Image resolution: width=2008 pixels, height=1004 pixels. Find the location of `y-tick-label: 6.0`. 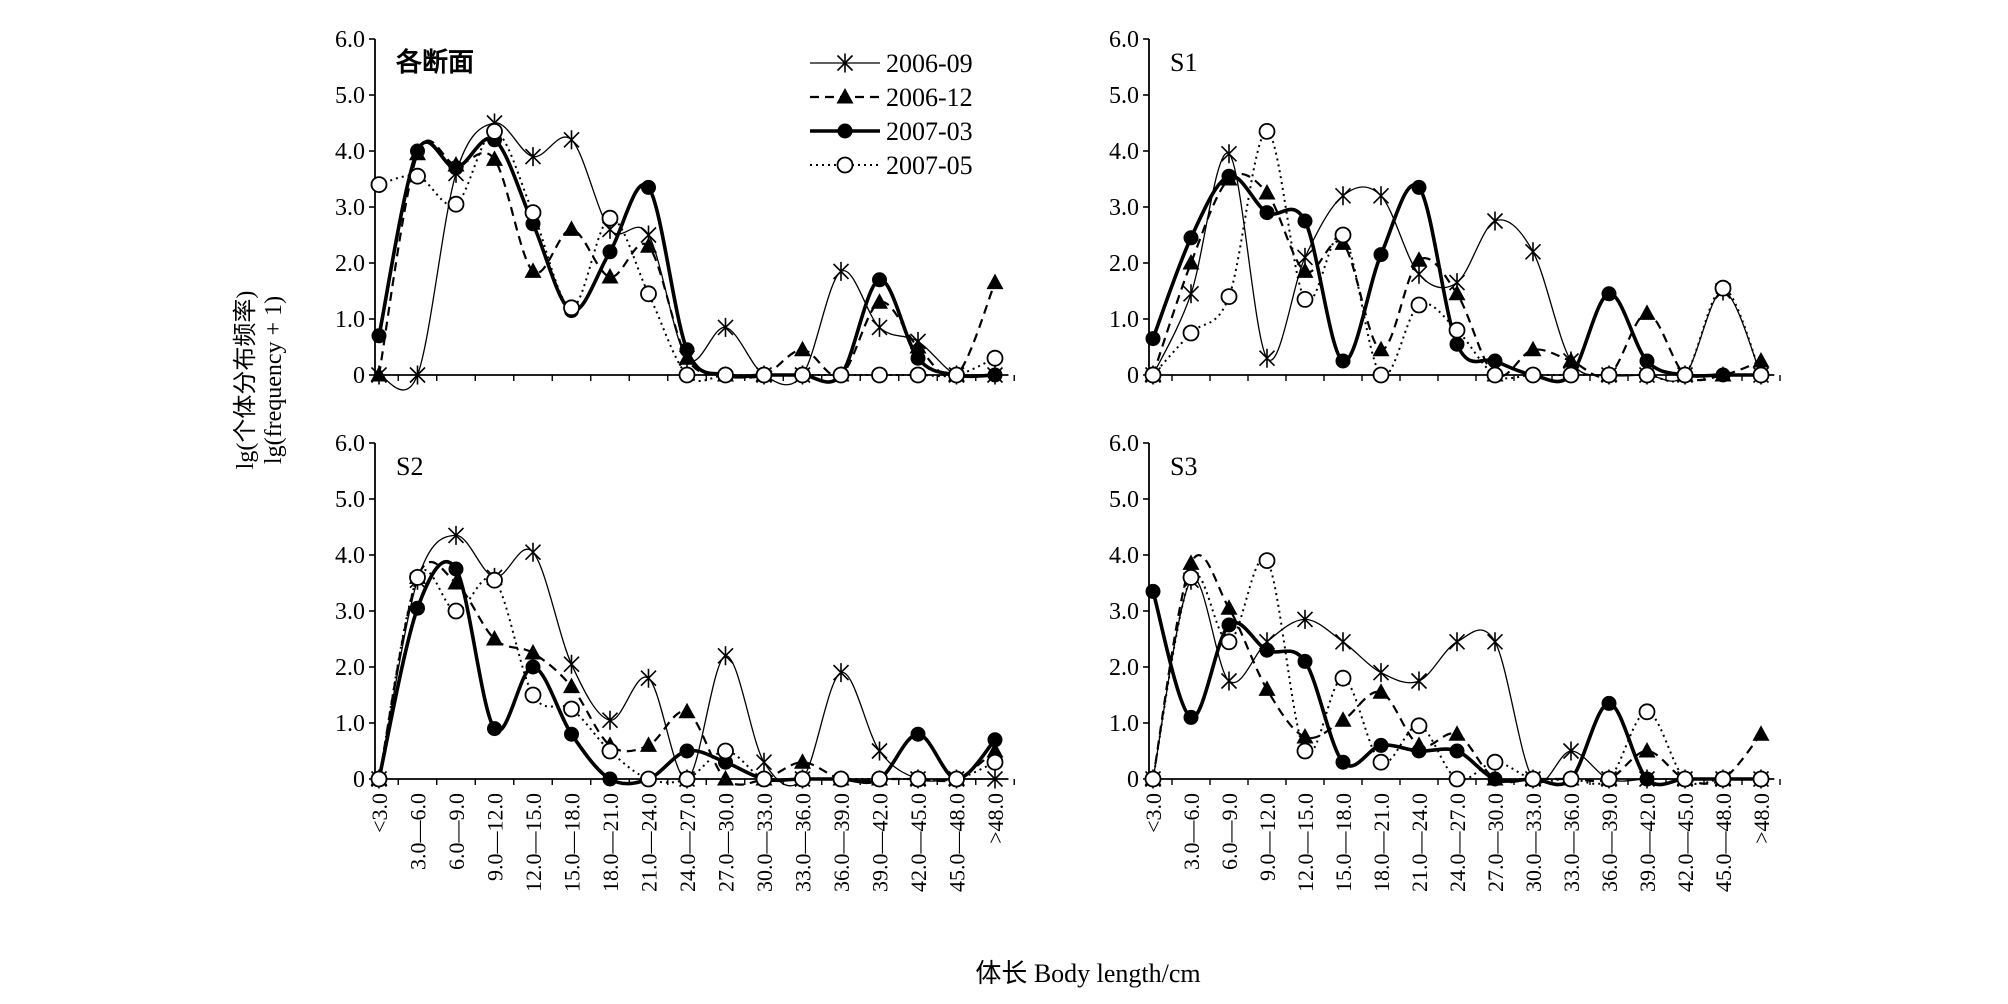

y-tick-label: 6.0 is located at coordinates (1124, 444).